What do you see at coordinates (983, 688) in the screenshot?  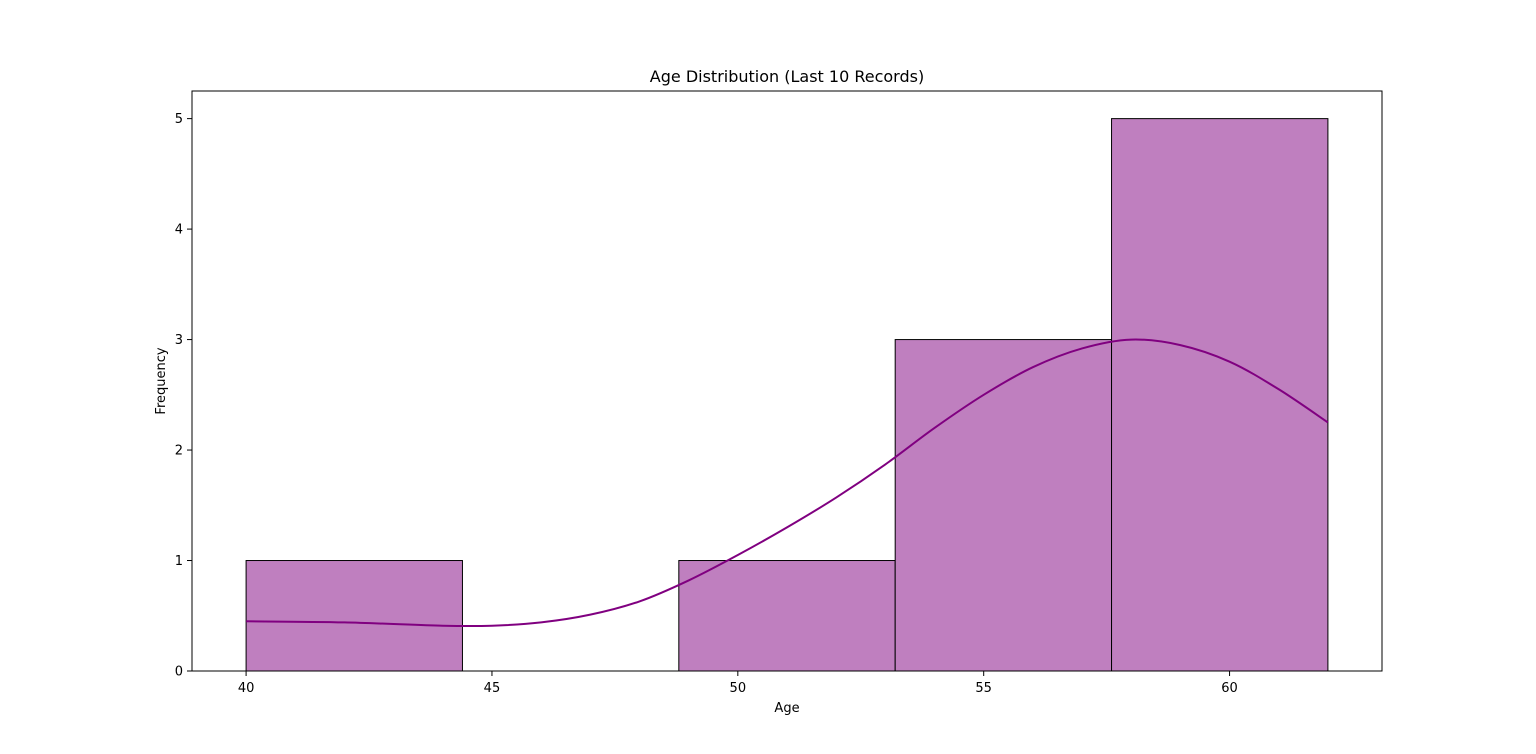 I see `x-tick-label: 55` at bounding box center [983, 688].